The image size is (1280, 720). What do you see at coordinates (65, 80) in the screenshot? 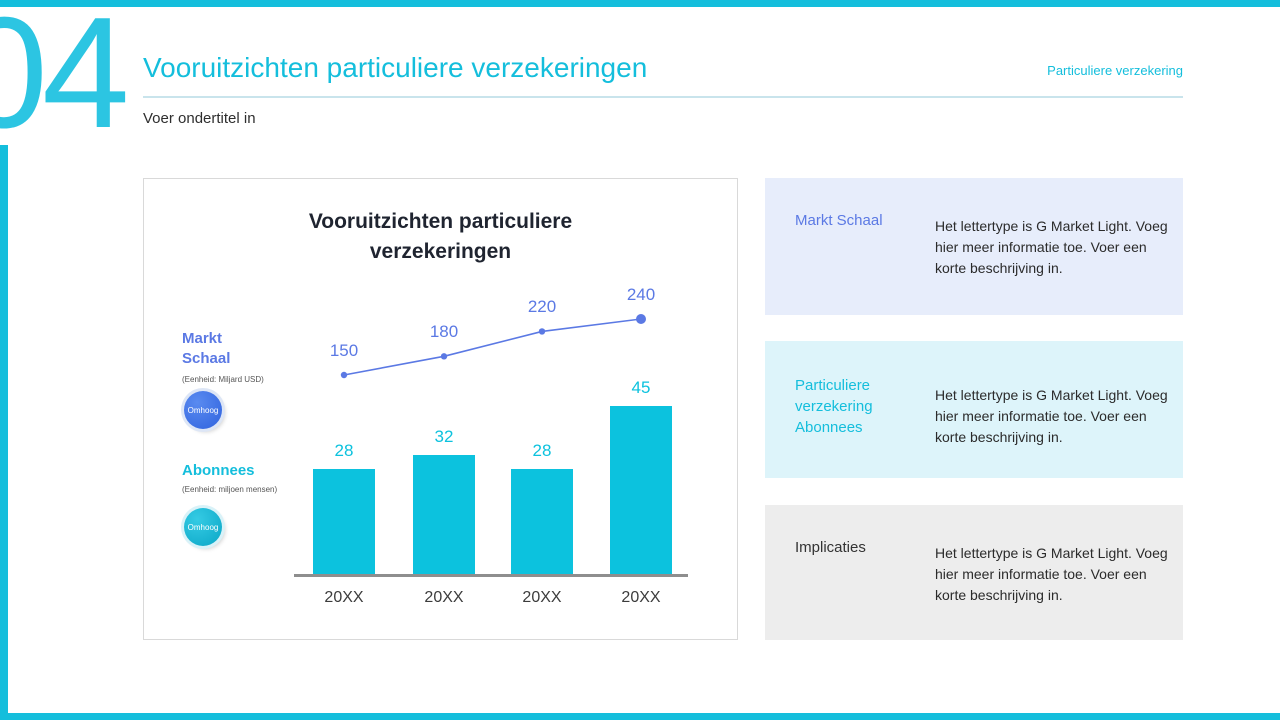
I see `slide-number: 04` at bounding box center [65, 80].